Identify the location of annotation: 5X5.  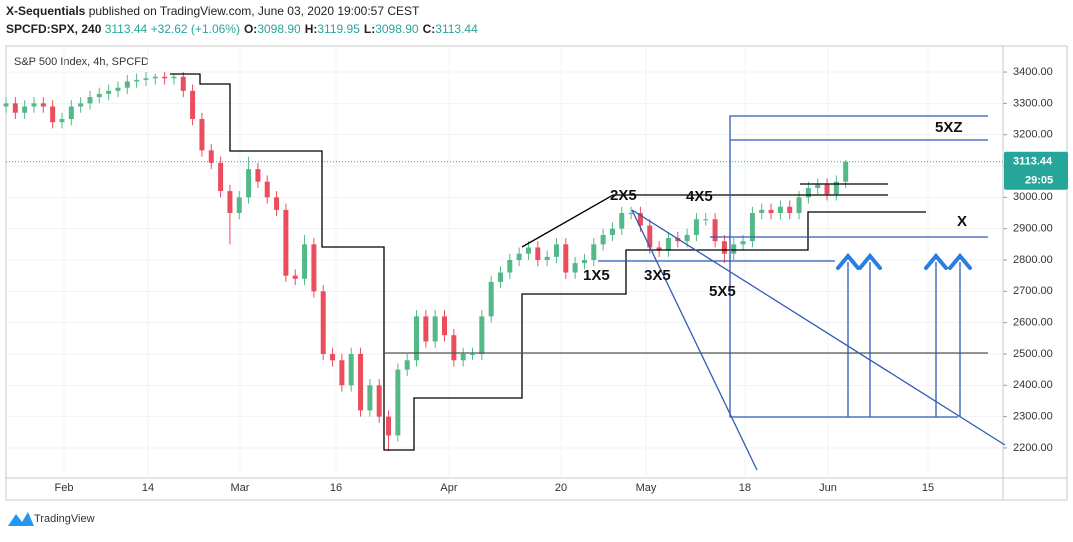
(722, 291).